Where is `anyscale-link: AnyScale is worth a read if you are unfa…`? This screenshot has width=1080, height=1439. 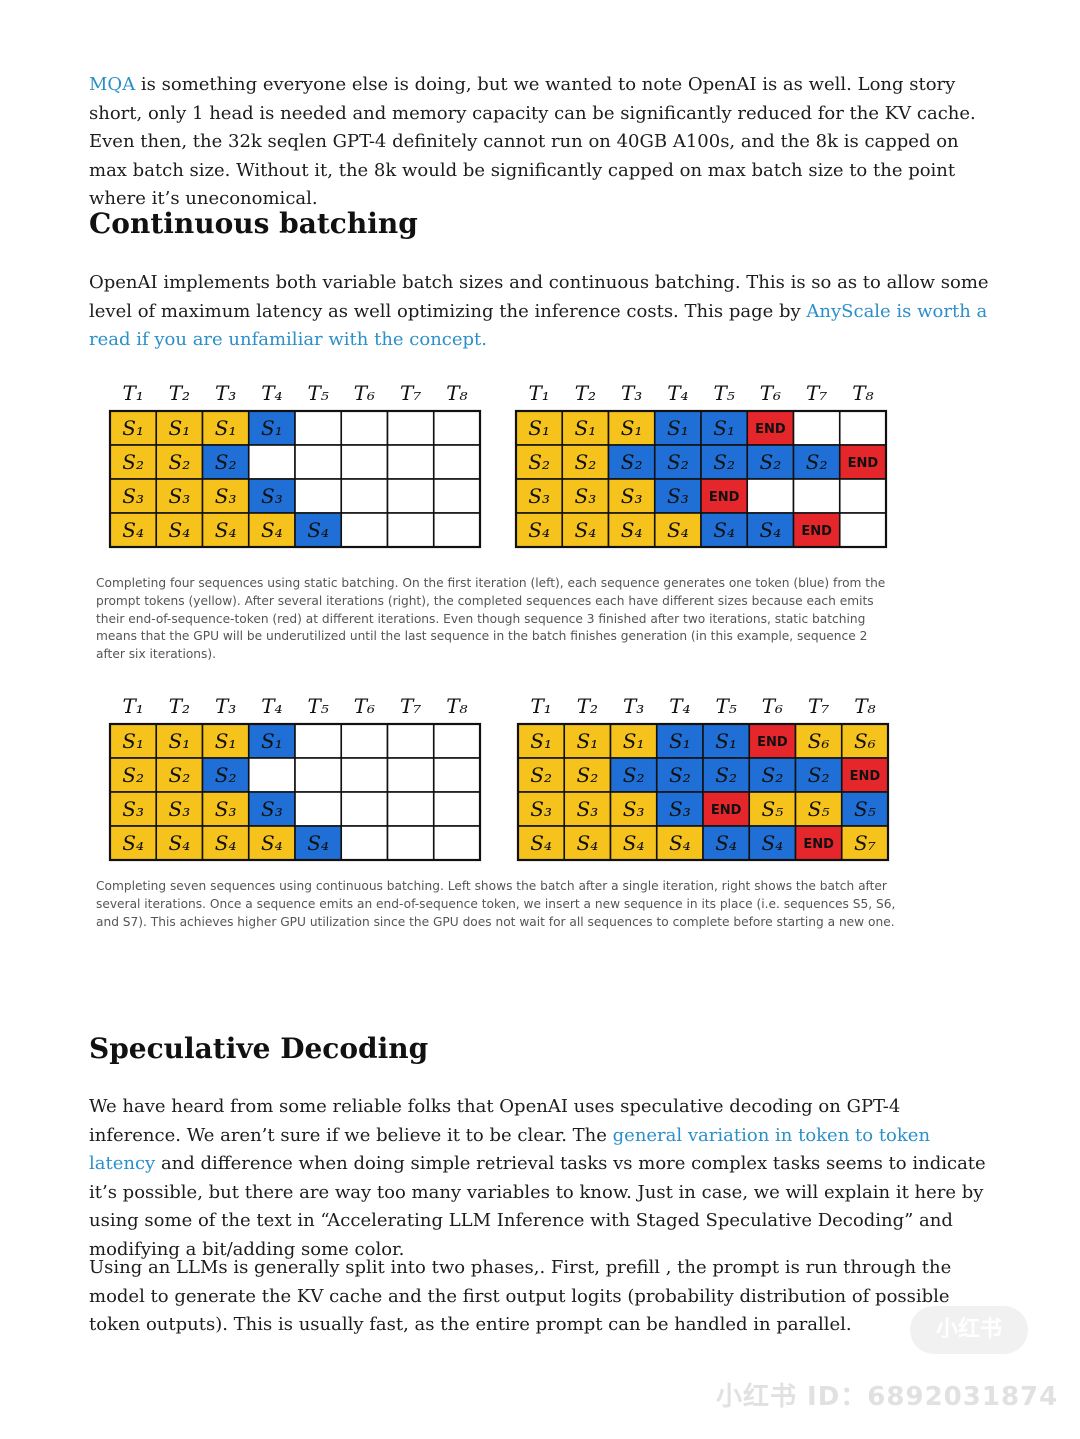
anyscale-link: AnyScale is worth a read if you are unfa… is located at coordinates (538, 325).